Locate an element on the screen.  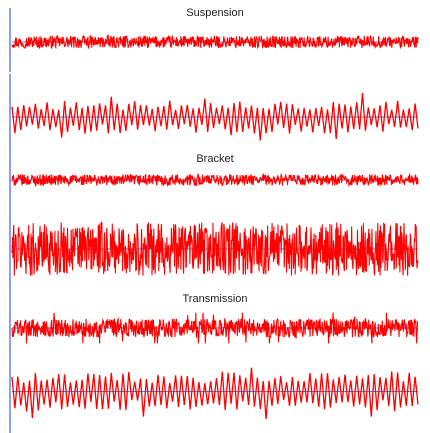
panel-title: Transmission is located at coordinates (215, 299).